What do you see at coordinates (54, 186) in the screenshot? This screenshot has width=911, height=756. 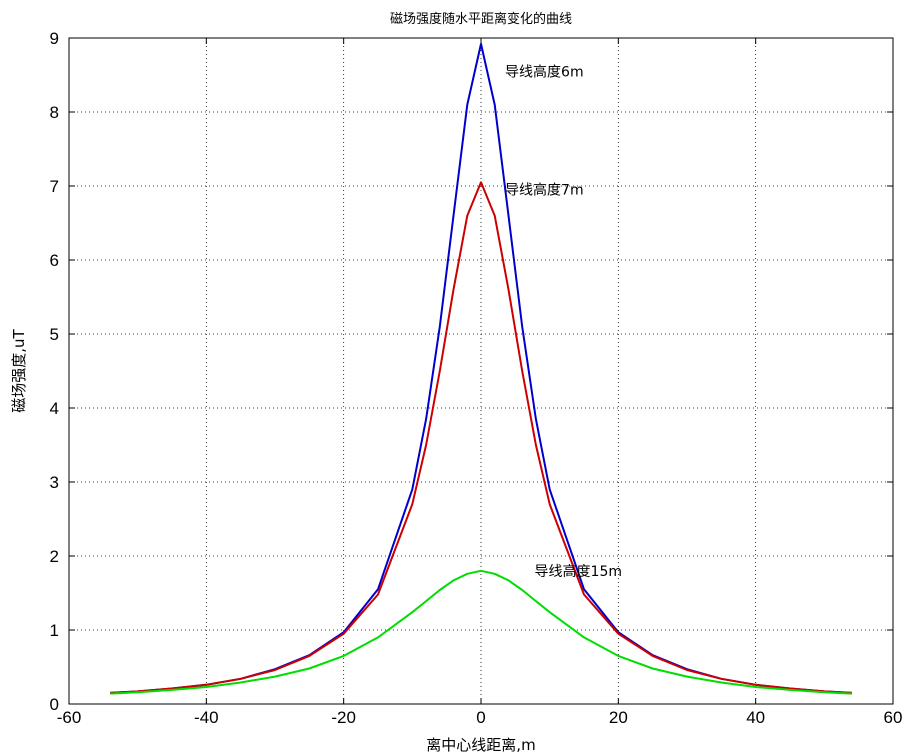 I see `y-tick-label: 7` at bounding box center [54, 186].